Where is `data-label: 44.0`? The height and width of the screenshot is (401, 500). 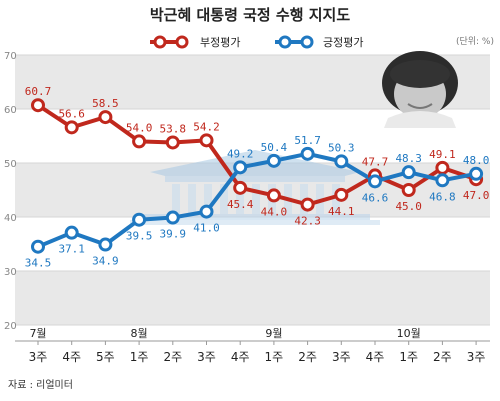
data-label: 44.0 is located at coordinates (274, 211).